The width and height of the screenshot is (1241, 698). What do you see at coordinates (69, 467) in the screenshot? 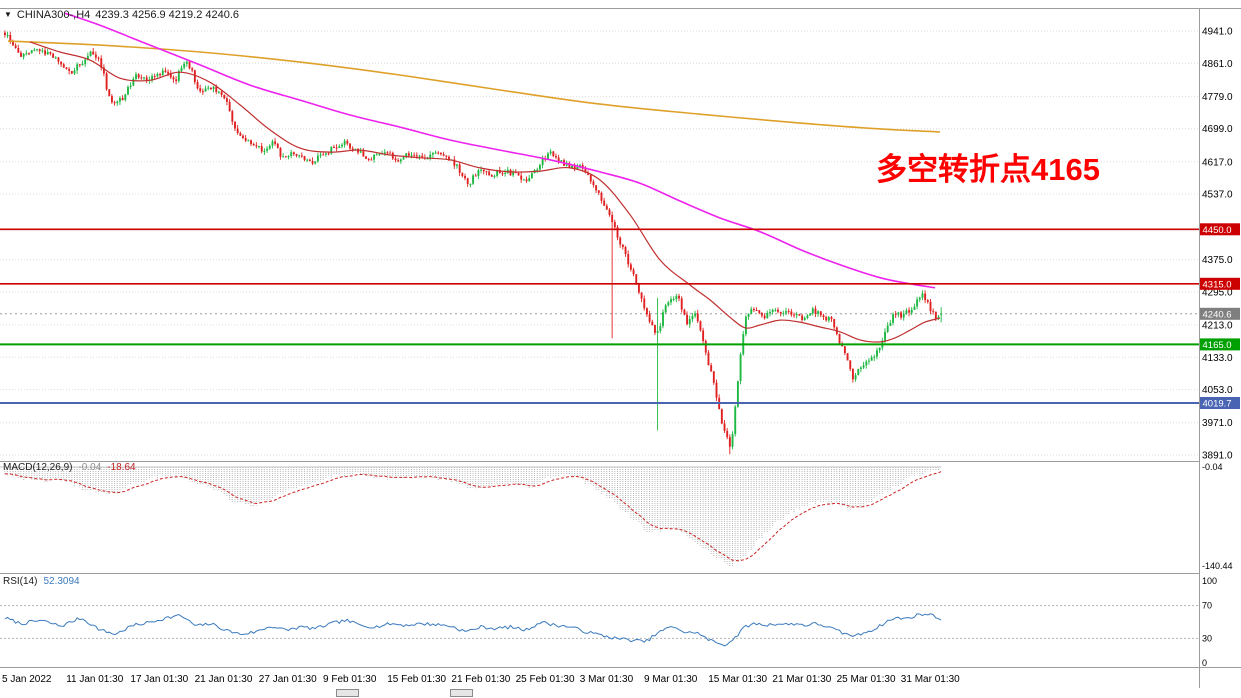
I see `macd-indicator-label: MACD(12,26,9) -0.04 -18.64` at bounding box center [69, 467].